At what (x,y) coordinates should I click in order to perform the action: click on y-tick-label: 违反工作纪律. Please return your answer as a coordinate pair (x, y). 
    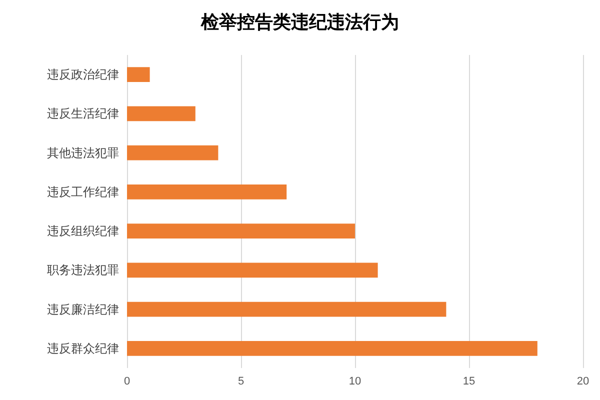
    Looking at the image, I should click on (83, 191).